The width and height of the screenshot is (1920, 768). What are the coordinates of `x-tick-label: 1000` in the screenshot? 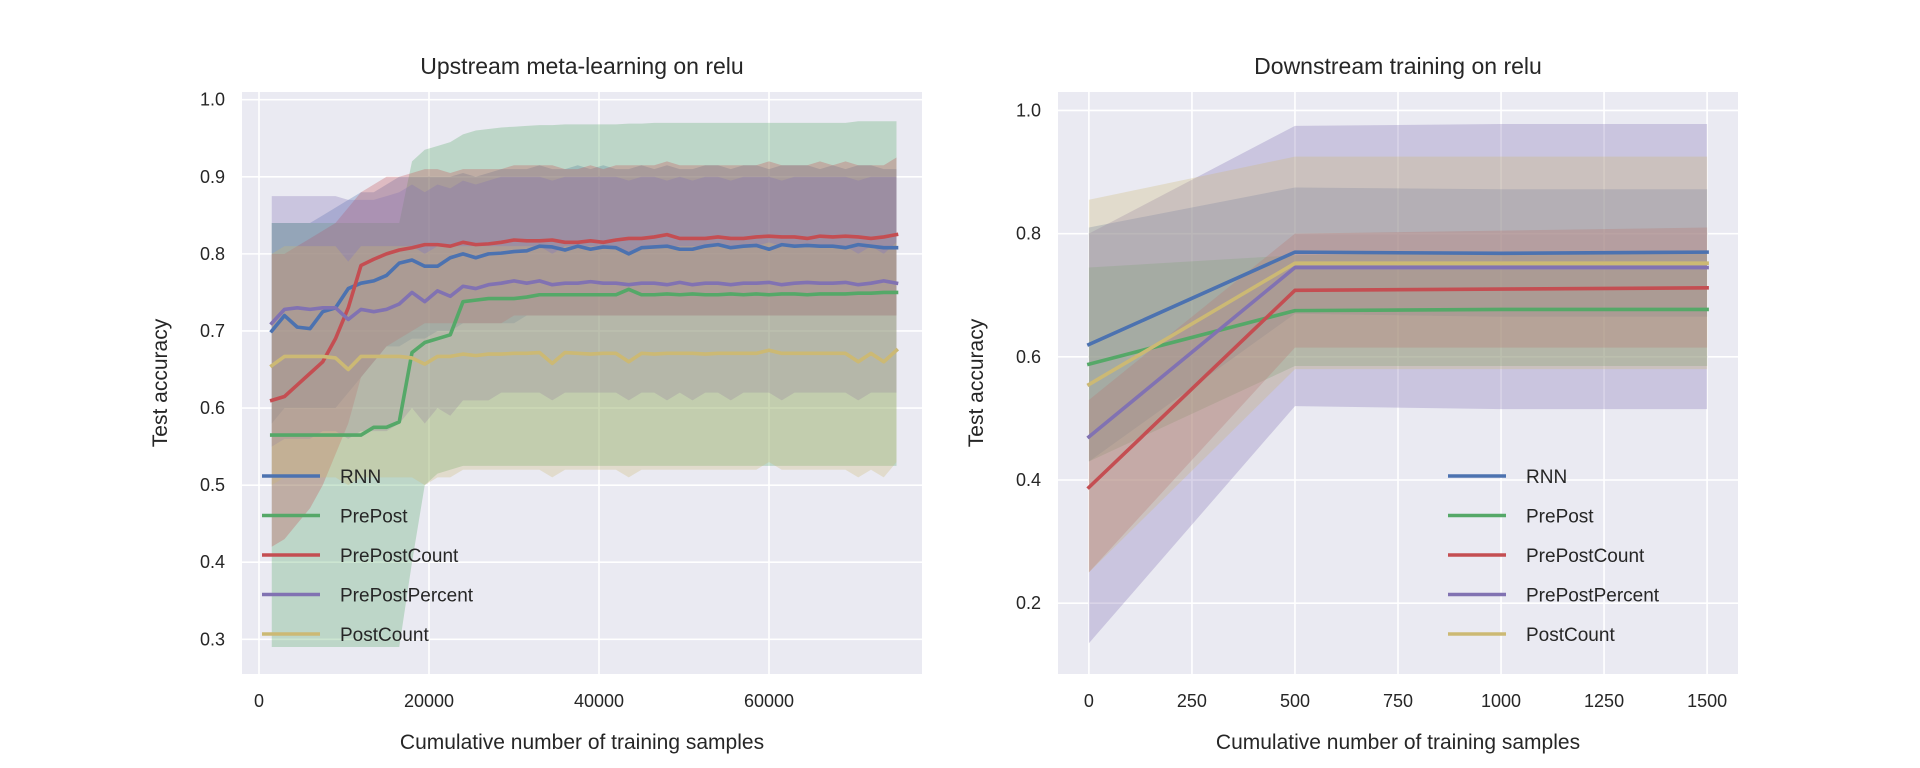 It's located at (1501, 701).